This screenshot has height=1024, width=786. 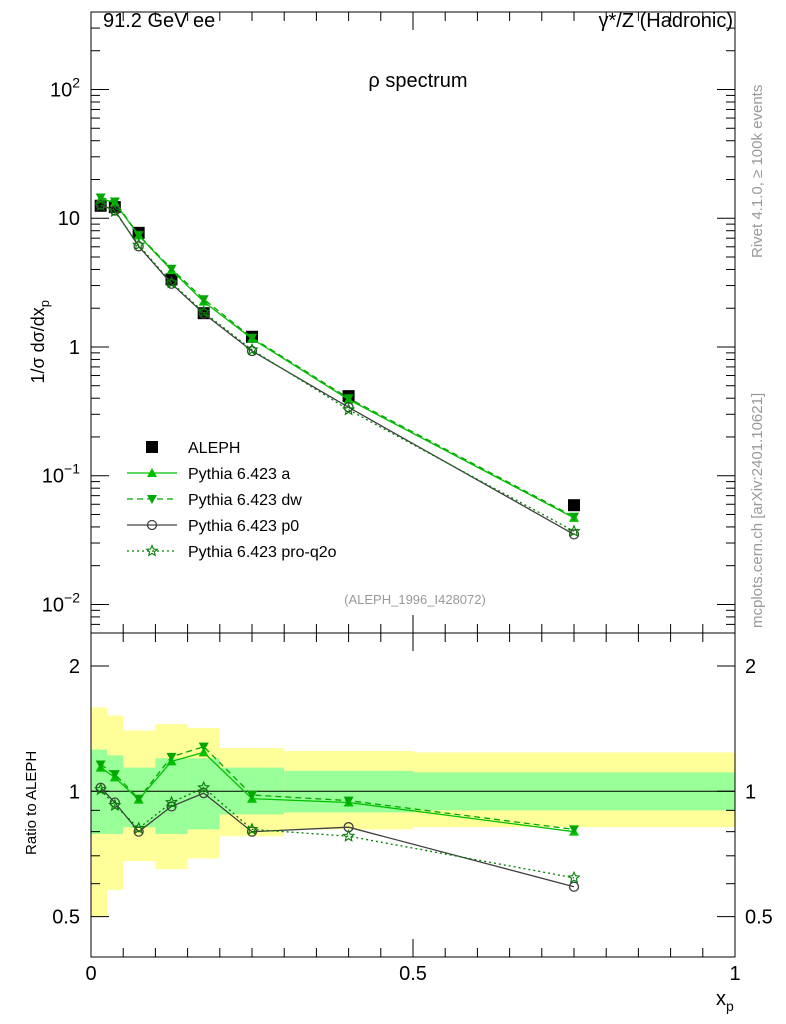 What do you see at coordinates (74, 348) in the screenshot?
I see `y-tick-label: 1` at bounding box center [74, 348].